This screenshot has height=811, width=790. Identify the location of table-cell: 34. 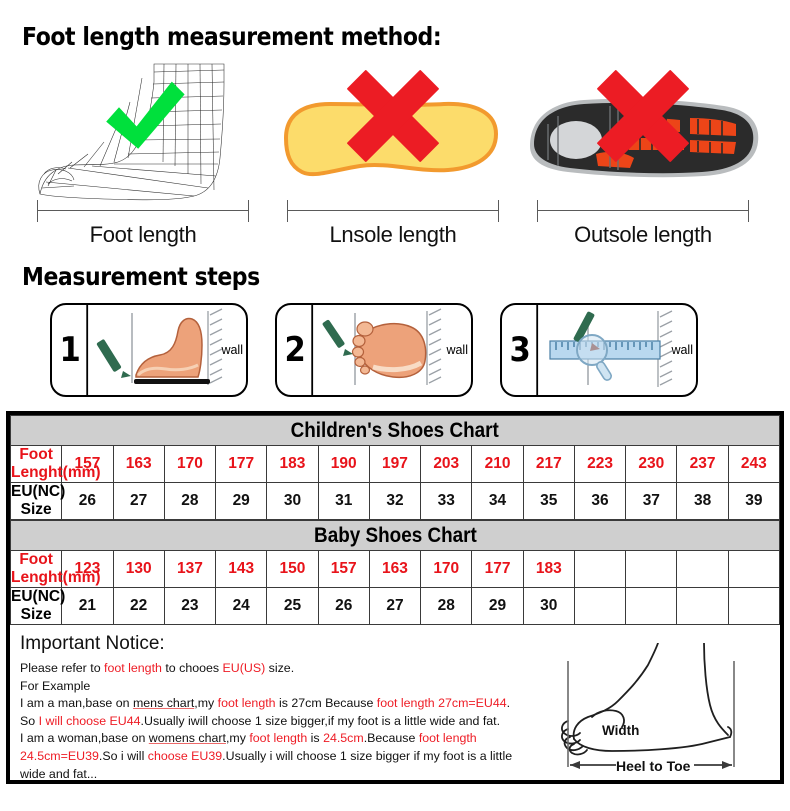
(497, 501).